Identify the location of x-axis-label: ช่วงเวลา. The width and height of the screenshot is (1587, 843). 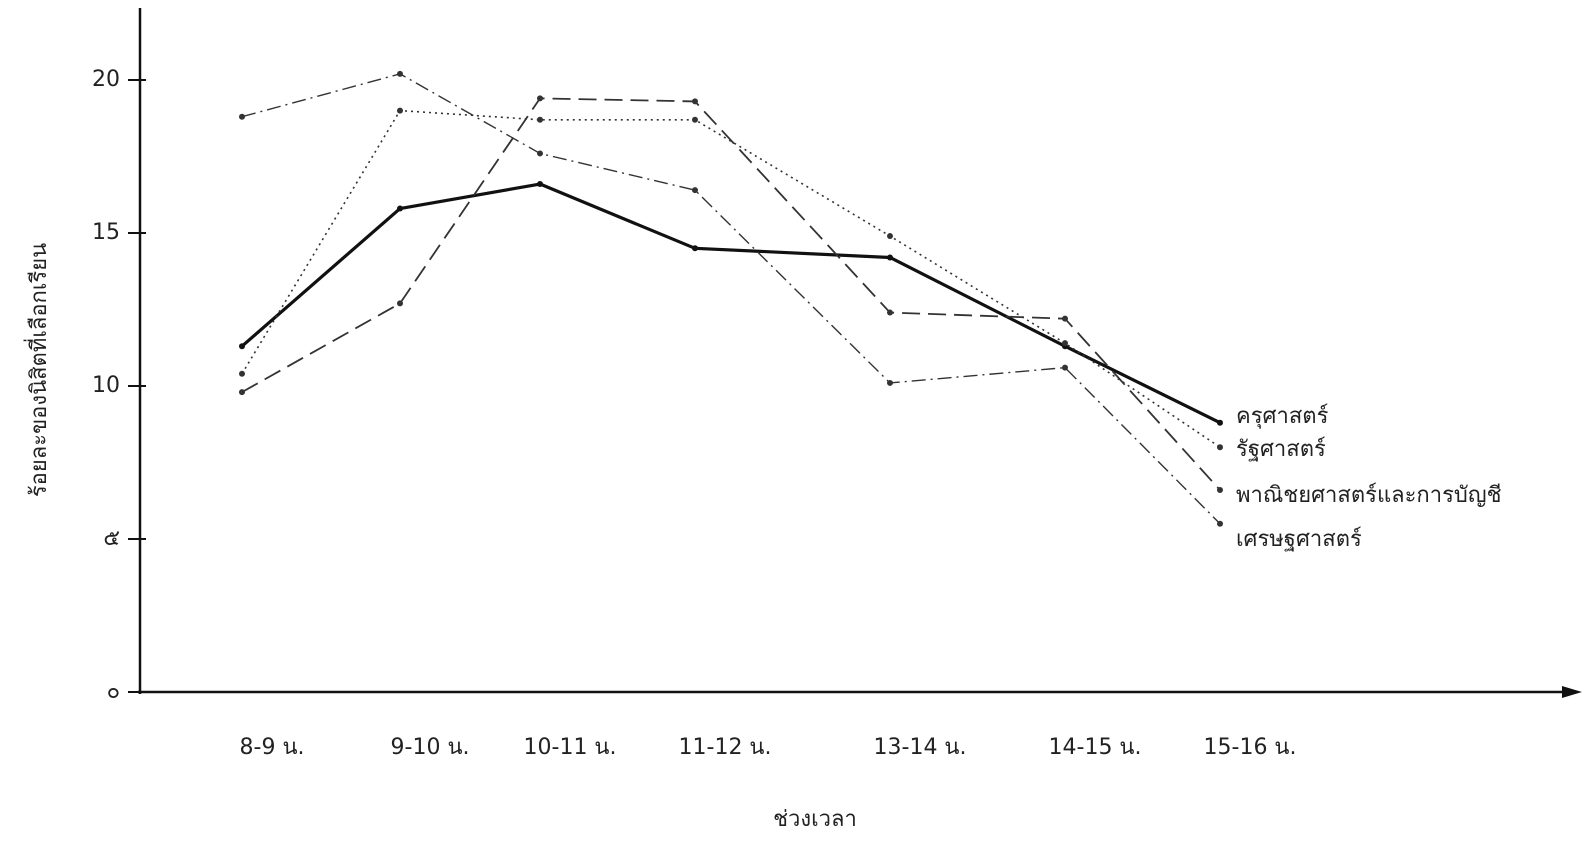
(815, 819).